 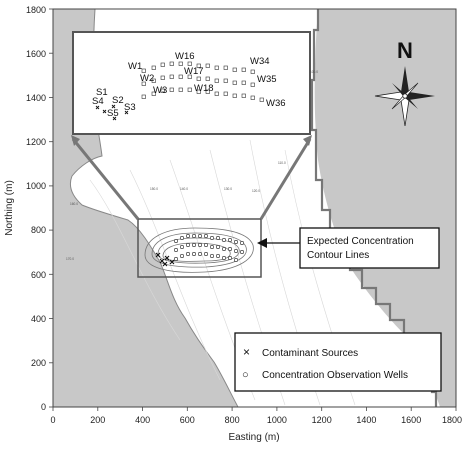 What do you see at coordinates (277, 420) in the screenshot?
I see `x-tick-label: 1000` at bounding box center [277, 420].